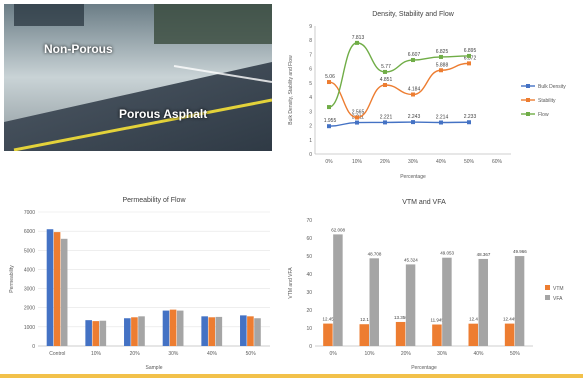 The image size is (583, 378). Describe the element at coordinates (329, 319) in the screenshot. I see `data-label: 12.45` at that location.